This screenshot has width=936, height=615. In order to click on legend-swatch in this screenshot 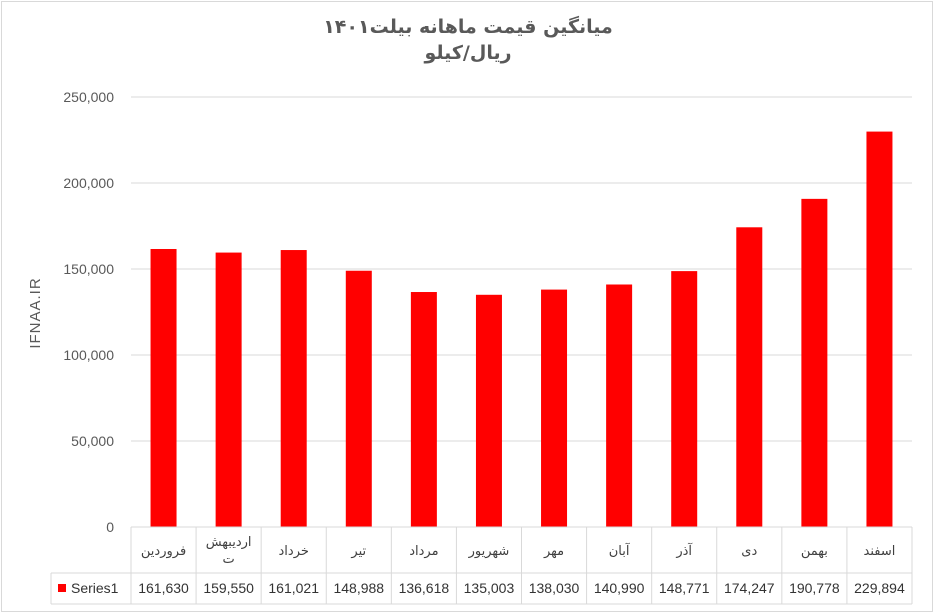, I will do `click(62, 588)`.